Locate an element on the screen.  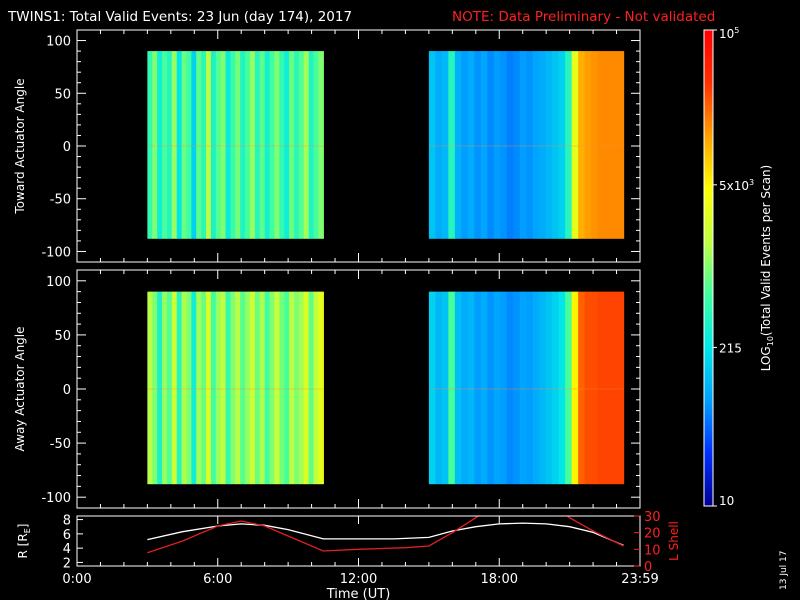
y-tick-label: 0 is located at coordinates (67, 390).